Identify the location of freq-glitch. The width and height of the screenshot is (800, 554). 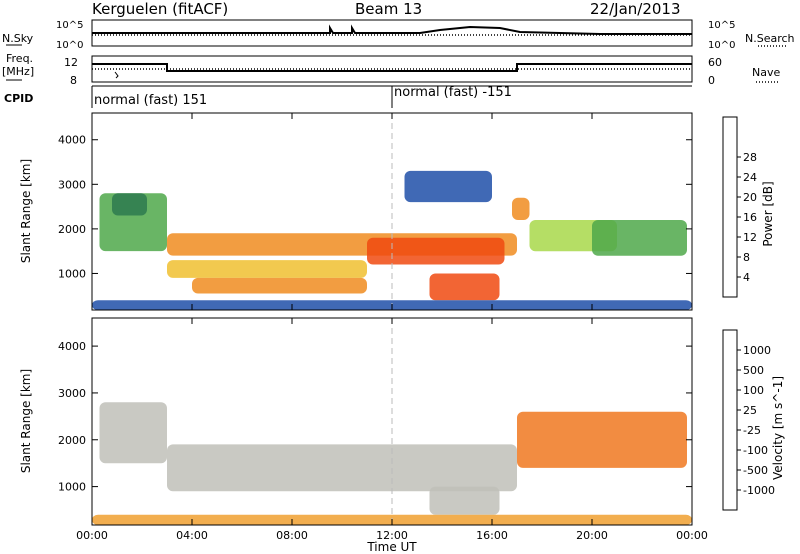
(116, 75).